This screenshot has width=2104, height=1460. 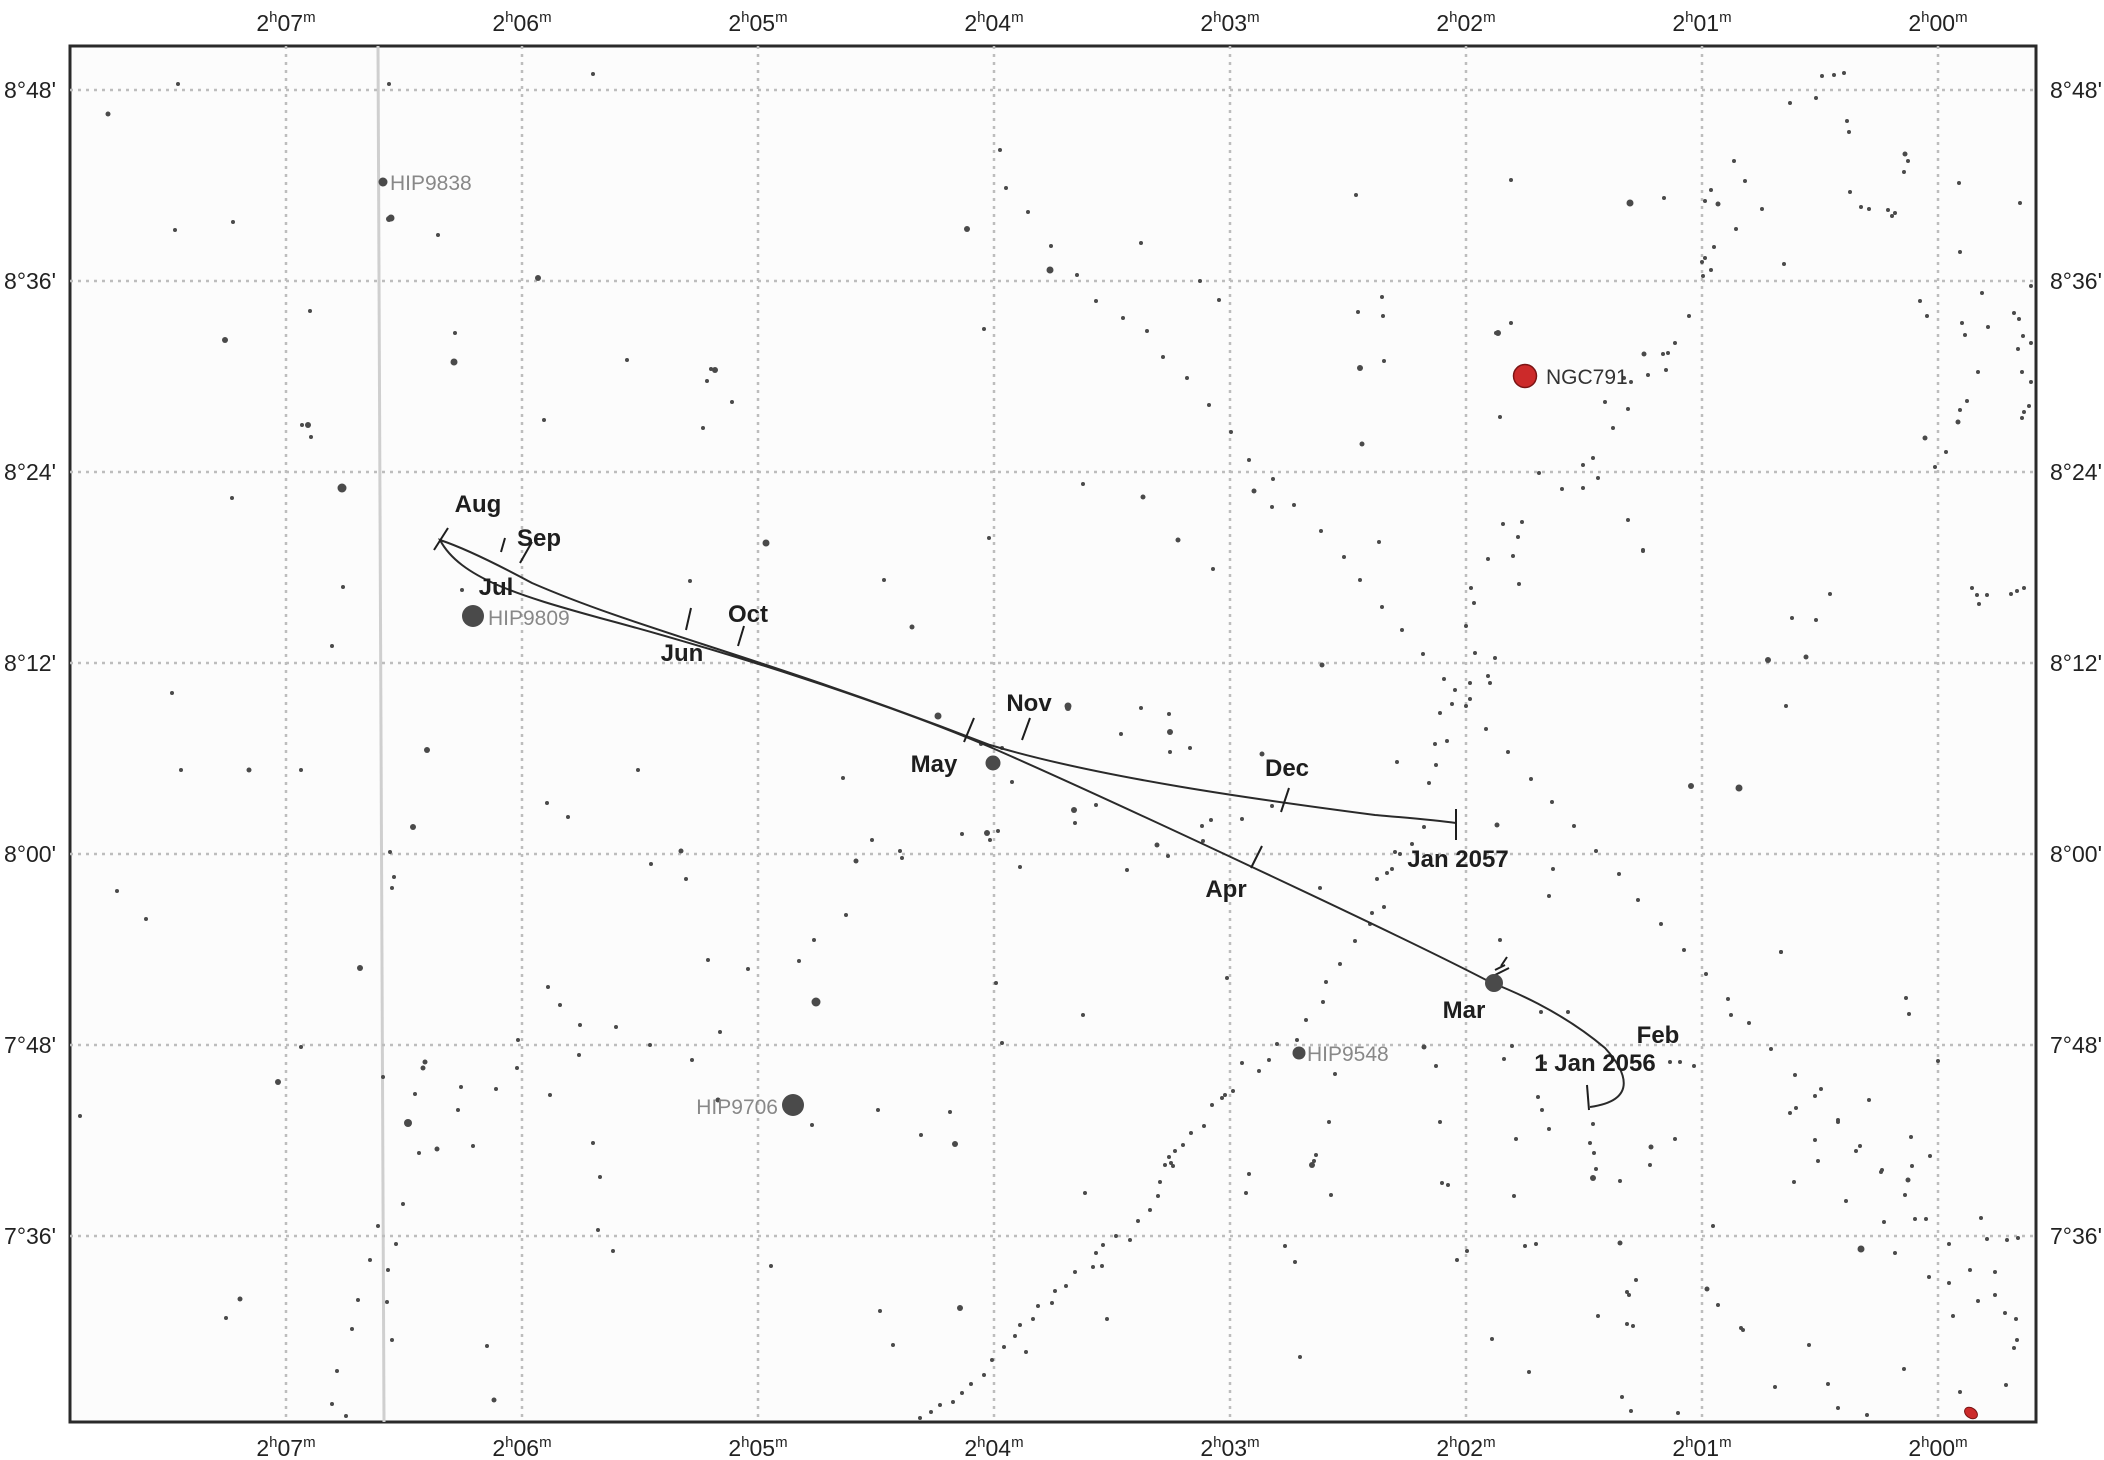 I want to click on labeled-object-name: NGC791, so click(x=1587, y=377).